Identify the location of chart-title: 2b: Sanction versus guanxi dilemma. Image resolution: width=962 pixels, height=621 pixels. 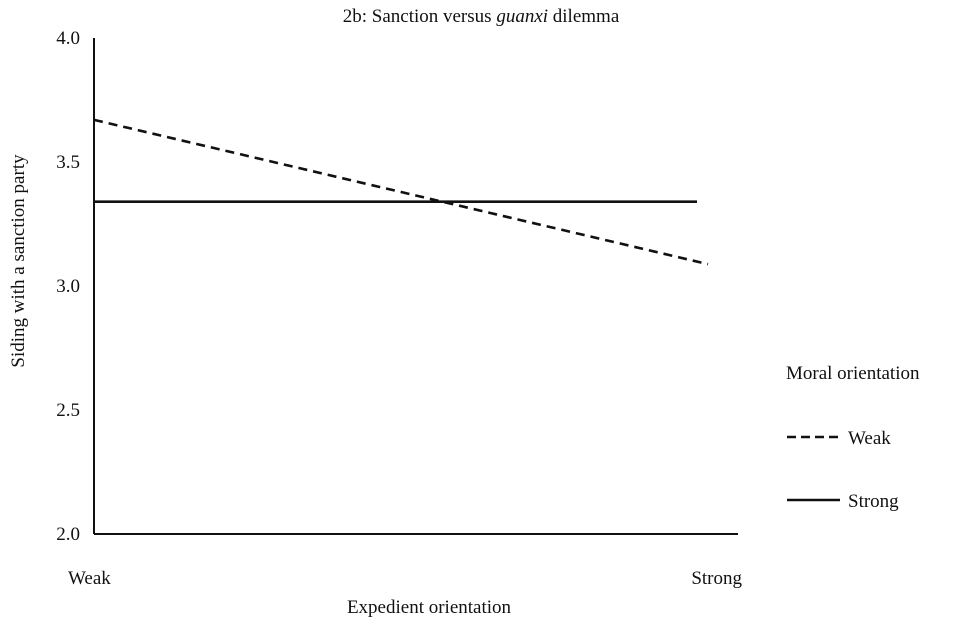
(481, 17).